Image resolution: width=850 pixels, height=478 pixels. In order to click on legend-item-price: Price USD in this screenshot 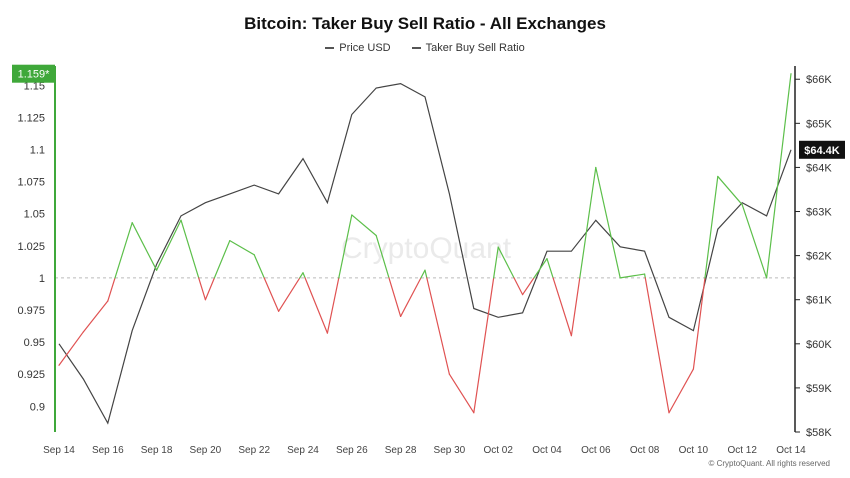, I will do `click(358, 48)`.